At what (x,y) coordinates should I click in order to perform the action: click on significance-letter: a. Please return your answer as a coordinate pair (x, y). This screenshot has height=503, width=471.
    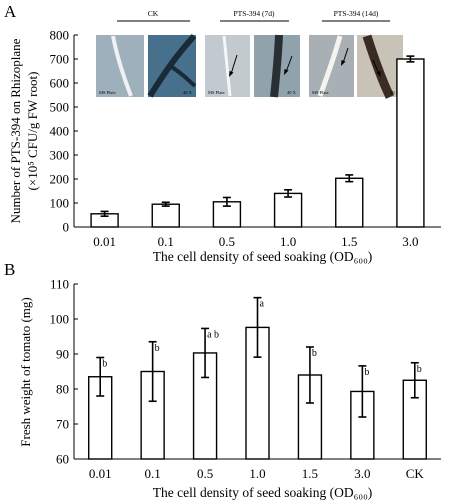
    Looking at the image, I should click on (262, 304).